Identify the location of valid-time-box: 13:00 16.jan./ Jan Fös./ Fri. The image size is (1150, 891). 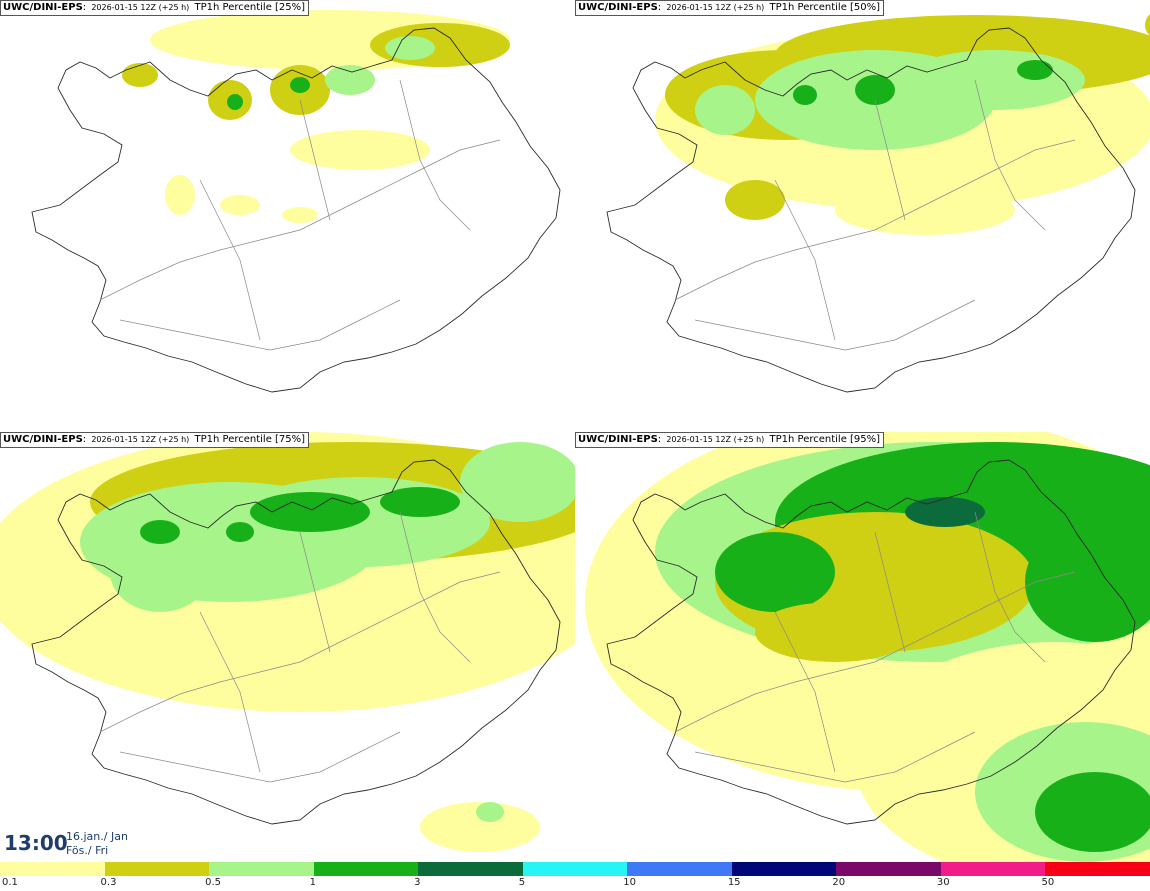
(69, 845).